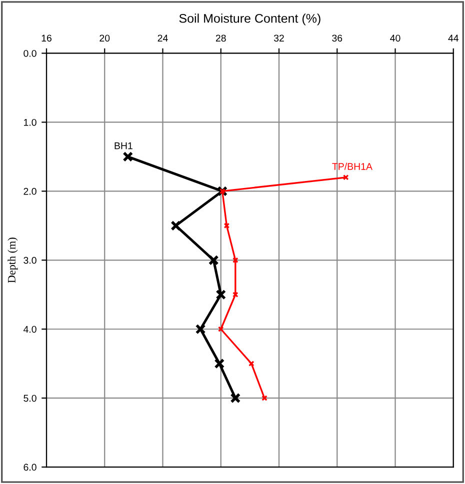 The width and height of the screenshot is (465, 484). Describe the element at coordinates (352, 166) in the screenshot. I see `series-label: TP/BH1A` at that location.